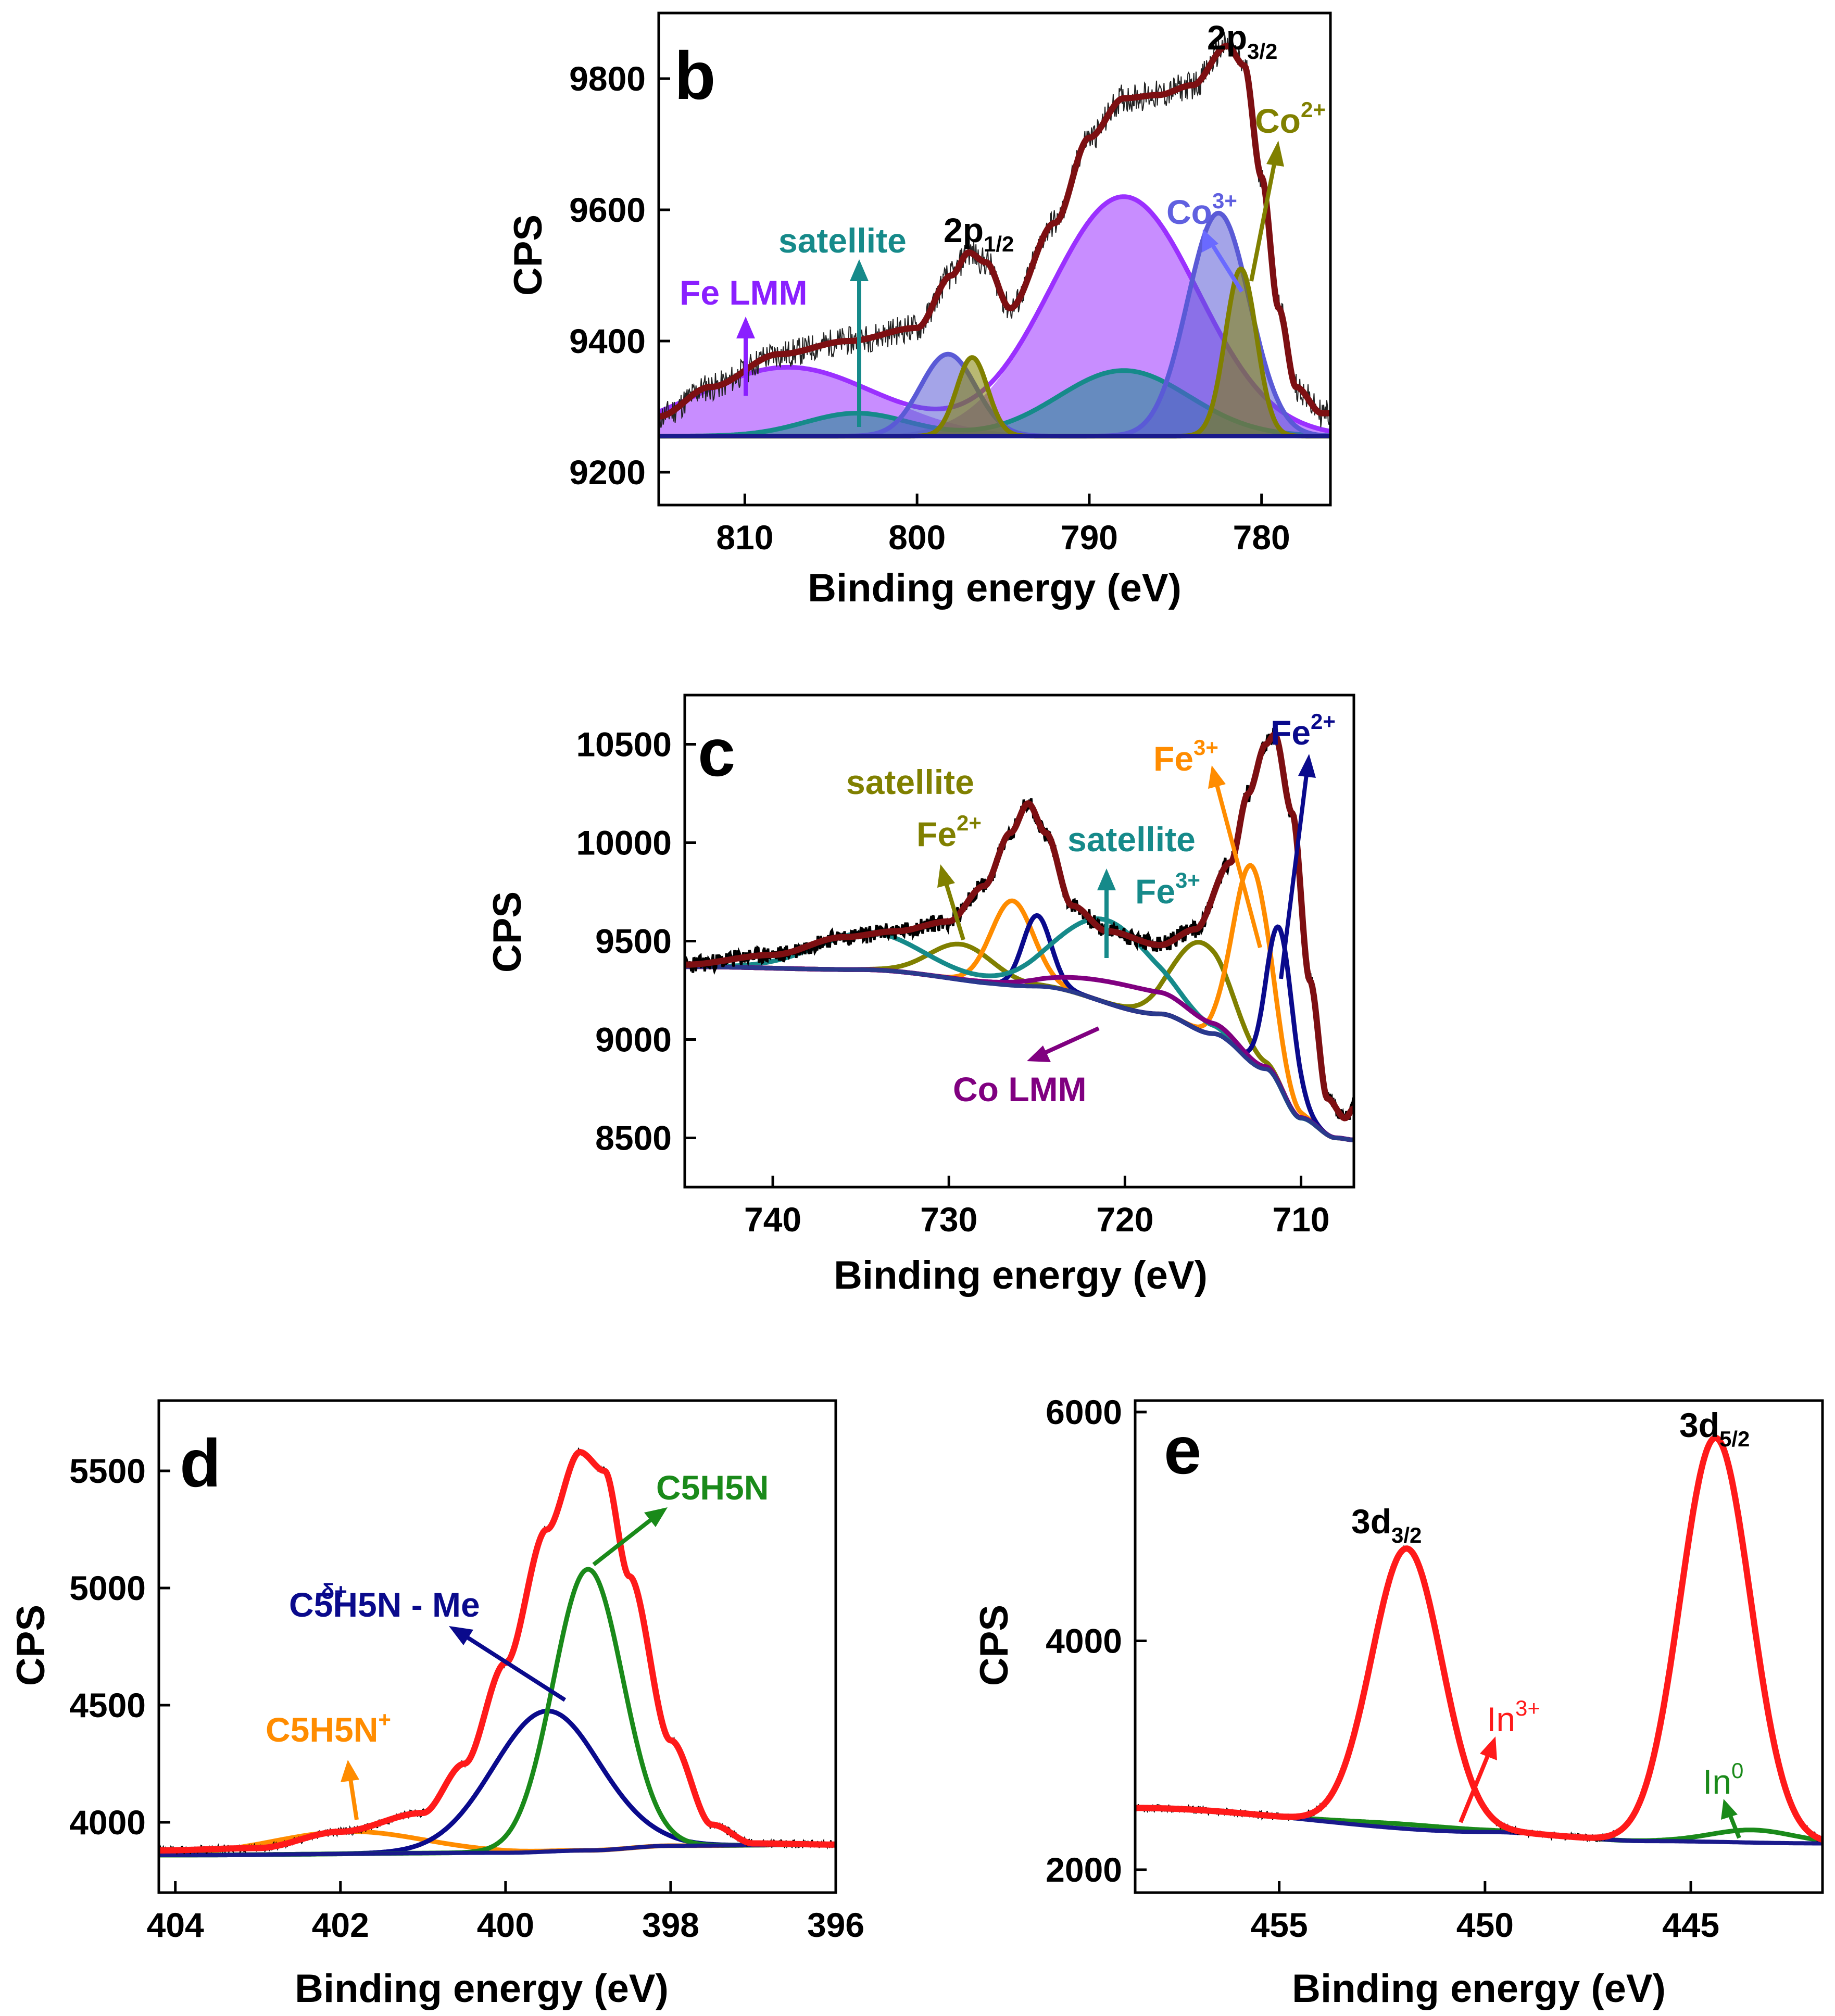  Describe the element at coordinates (107, 1588) in the screenshot. I see `y-tick-label-d: 5000` at that location.